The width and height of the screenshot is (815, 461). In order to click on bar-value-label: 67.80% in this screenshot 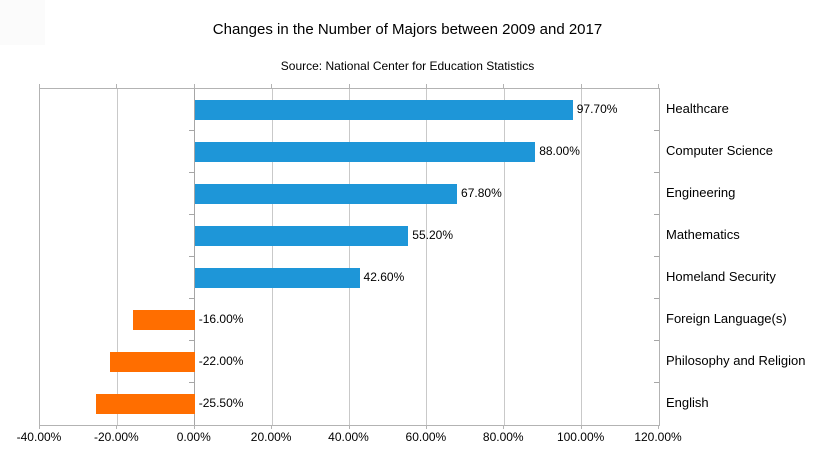, I will do `click(481, 193)`.